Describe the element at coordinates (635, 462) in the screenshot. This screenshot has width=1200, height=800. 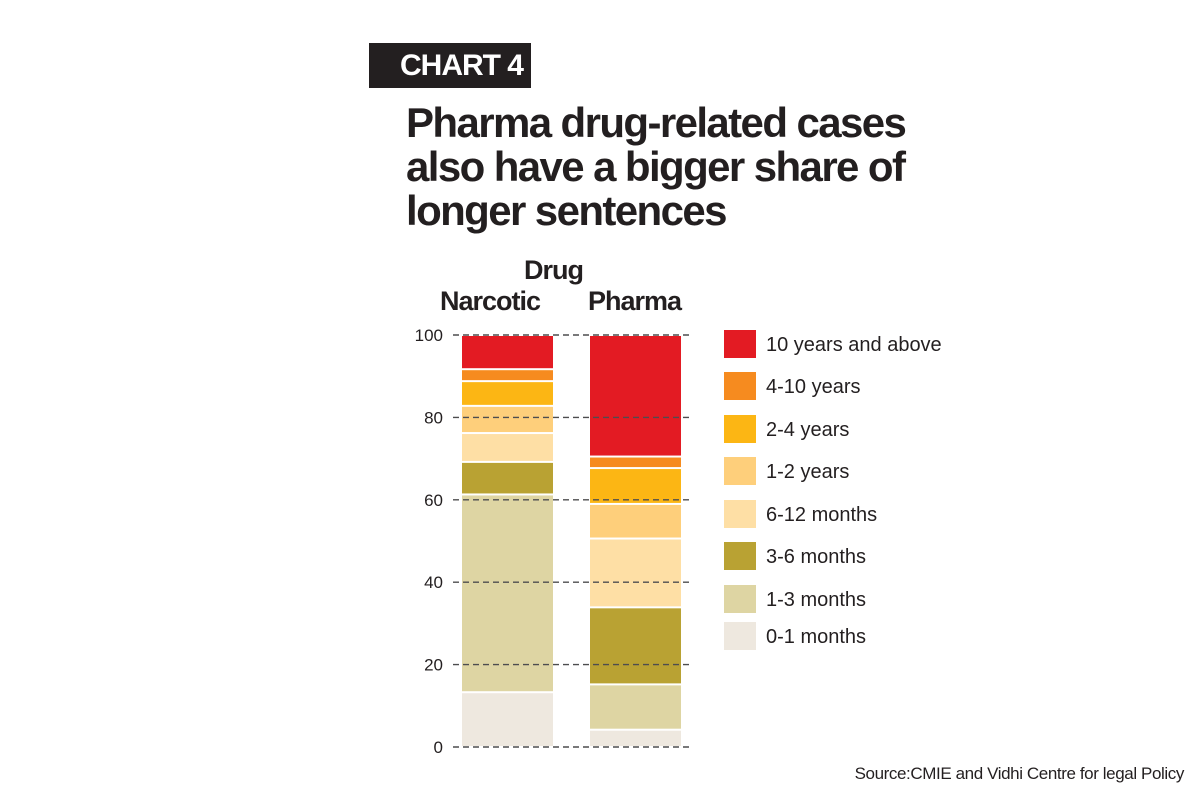
I see `bar-segment-pharma-4-10-years` at that location.